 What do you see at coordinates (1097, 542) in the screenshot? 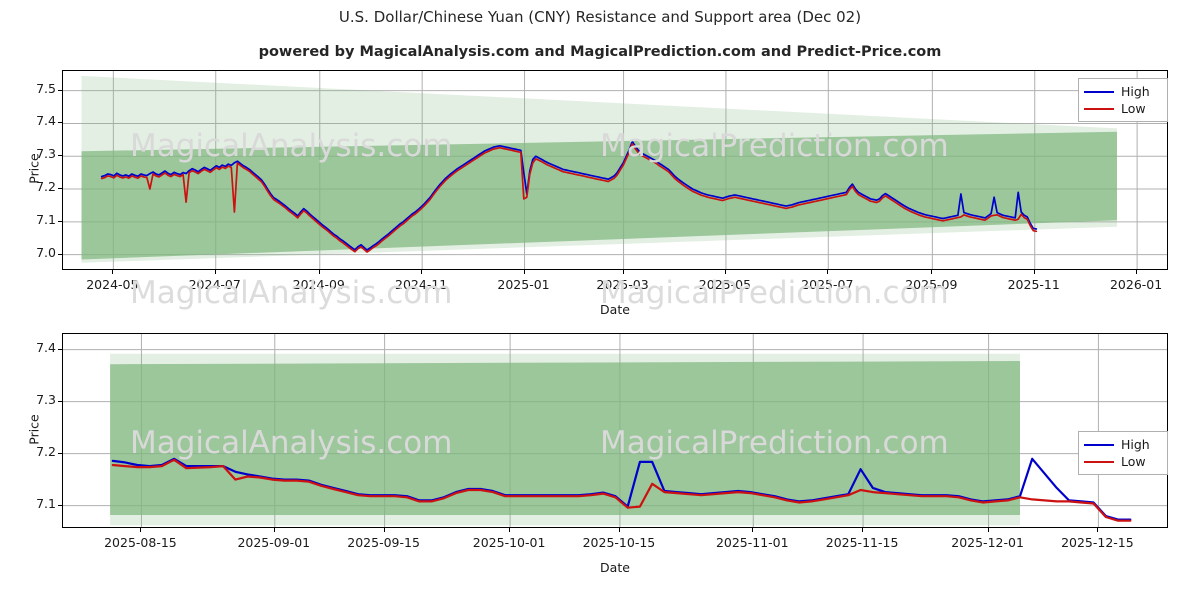
I see `x-axis-tick-label: 2025-12-15` at bounding box center [1097, 542].